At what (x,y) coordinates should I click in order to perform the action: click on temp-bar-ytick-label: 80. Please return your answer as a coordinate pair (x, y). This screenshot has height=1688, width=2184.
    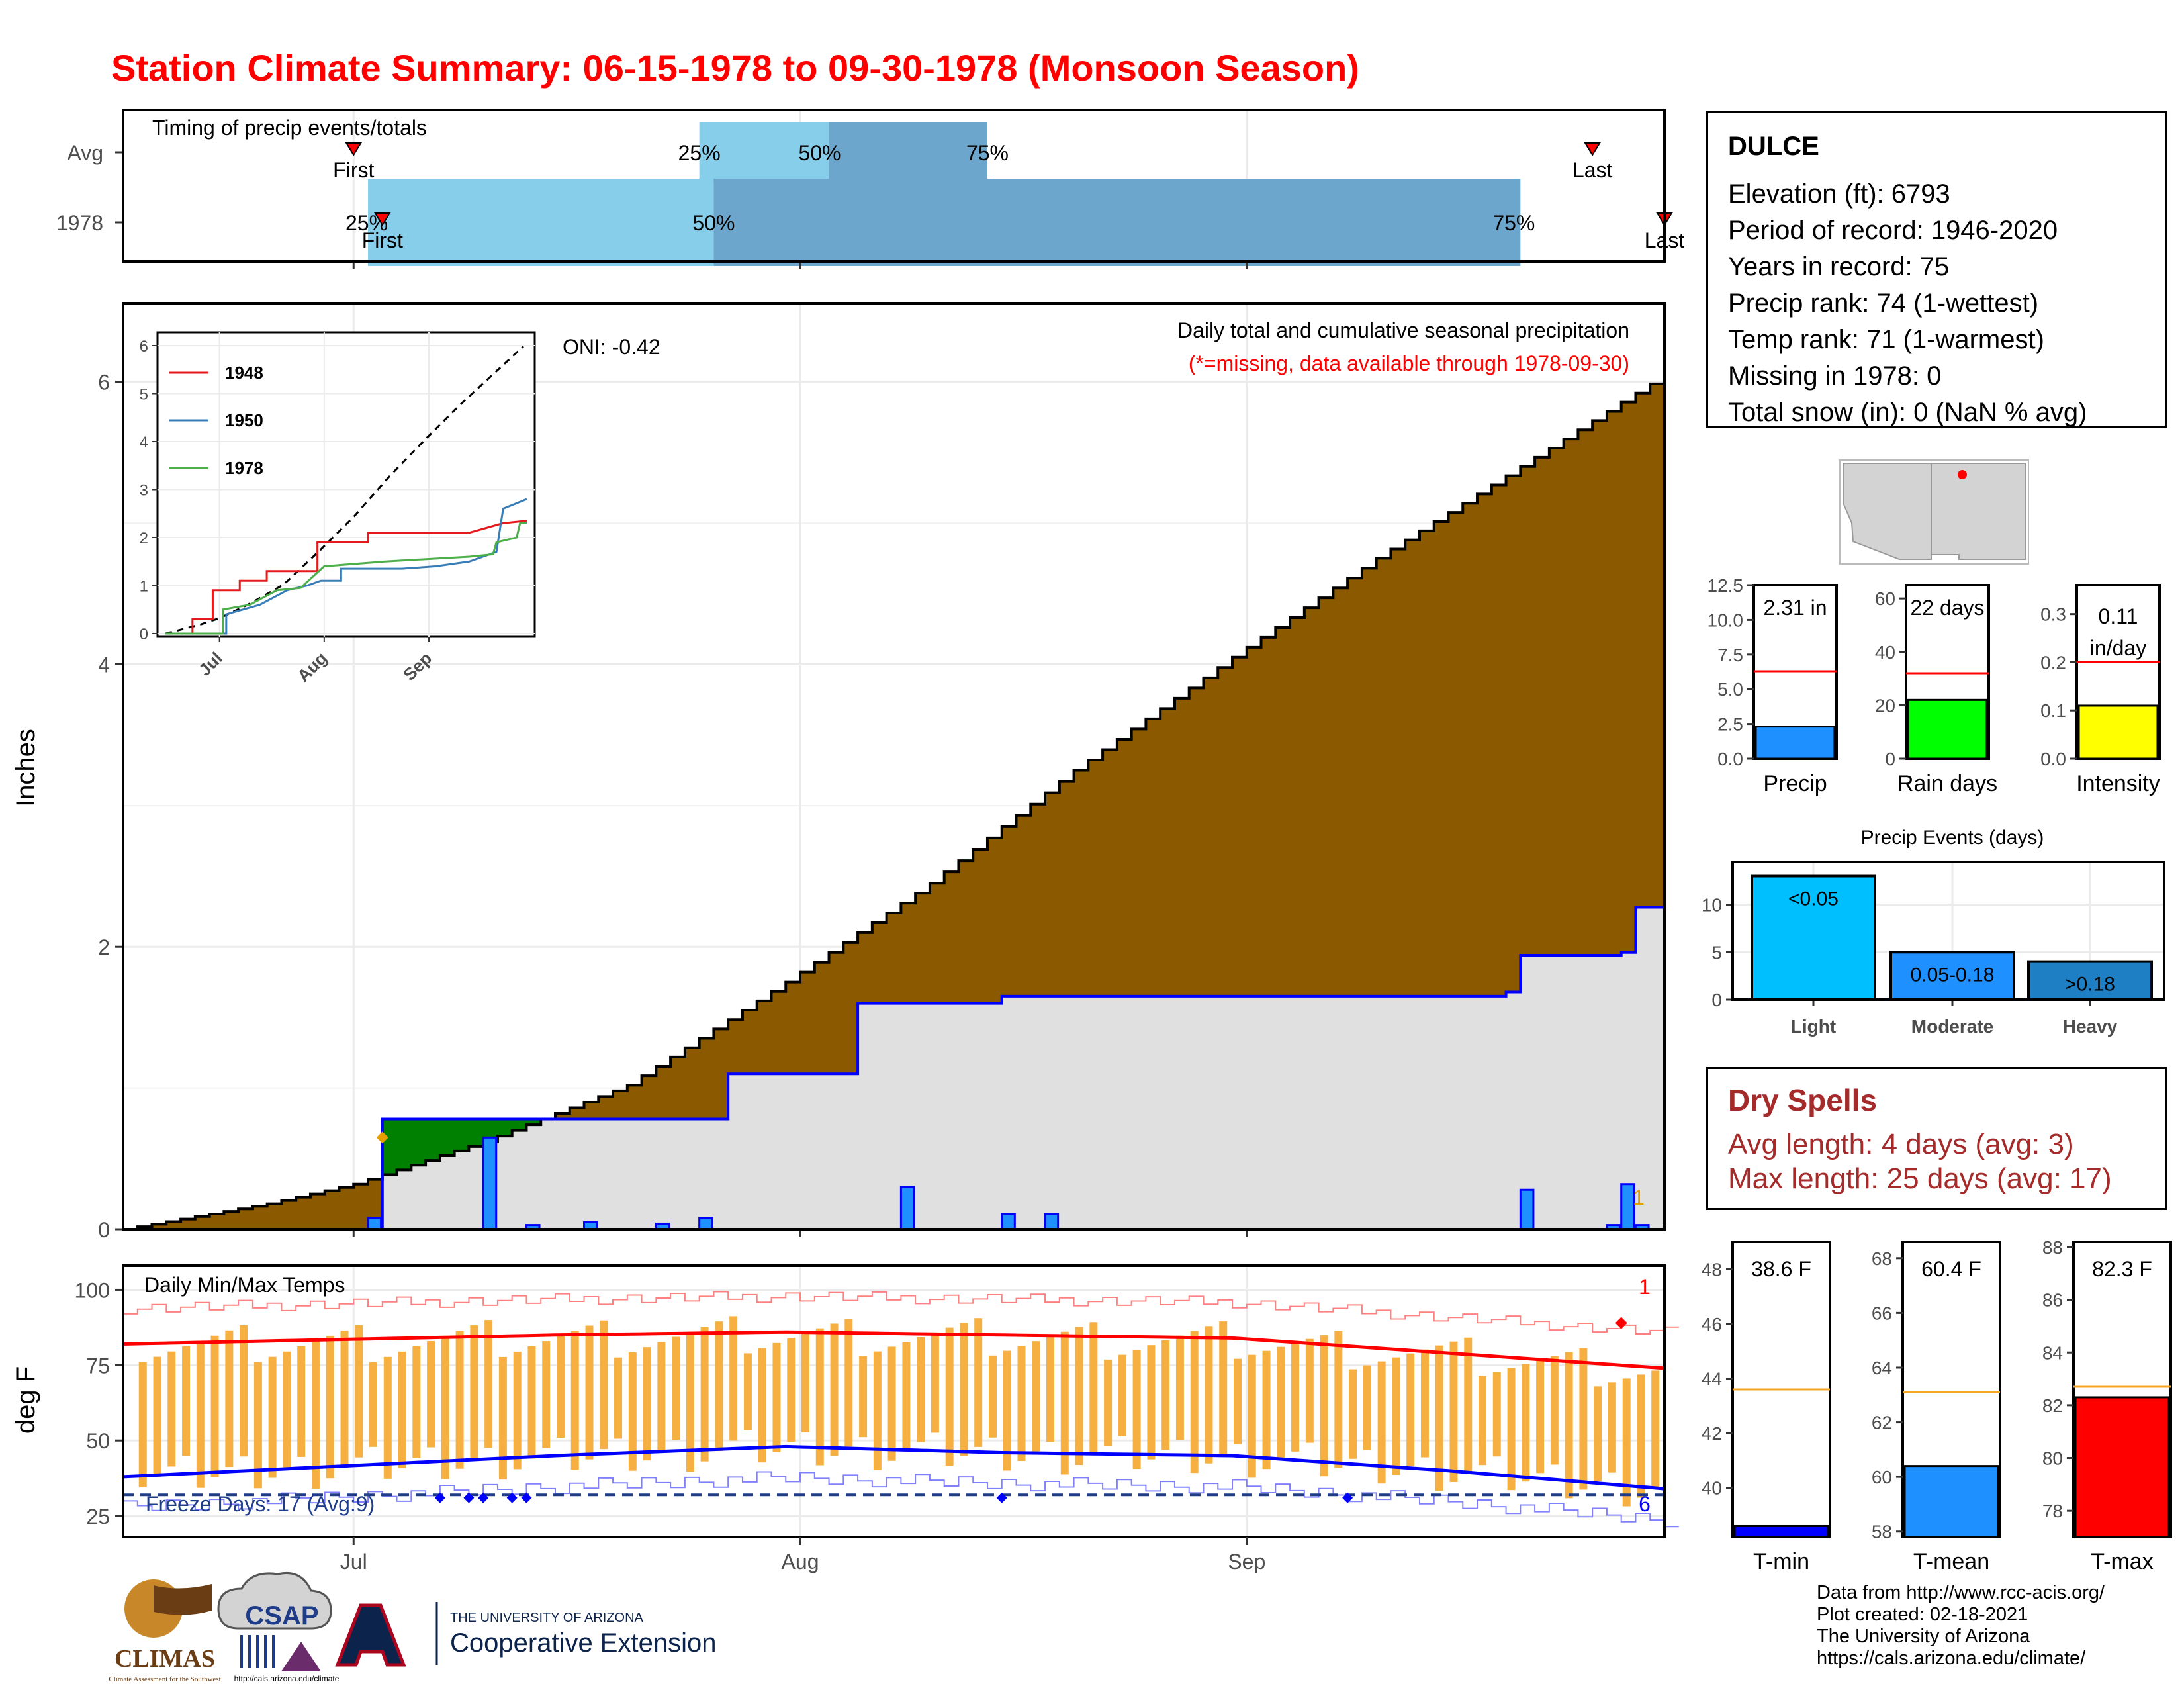
    Looking at the image, I should click on (2052, 1458).